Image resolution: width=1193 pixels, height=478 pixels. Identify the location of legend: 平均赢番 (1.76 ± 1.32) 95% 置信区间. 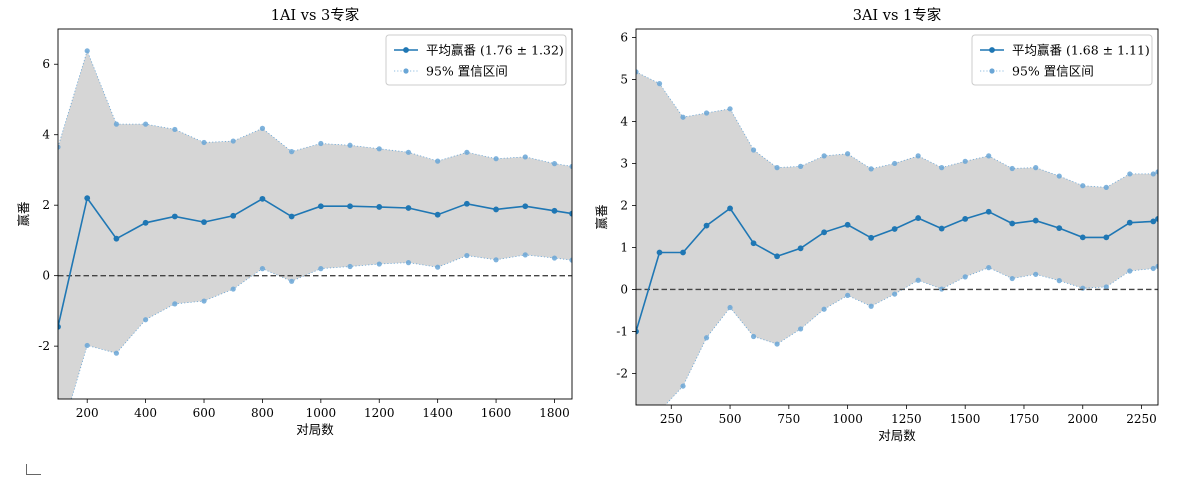
(476, 60).